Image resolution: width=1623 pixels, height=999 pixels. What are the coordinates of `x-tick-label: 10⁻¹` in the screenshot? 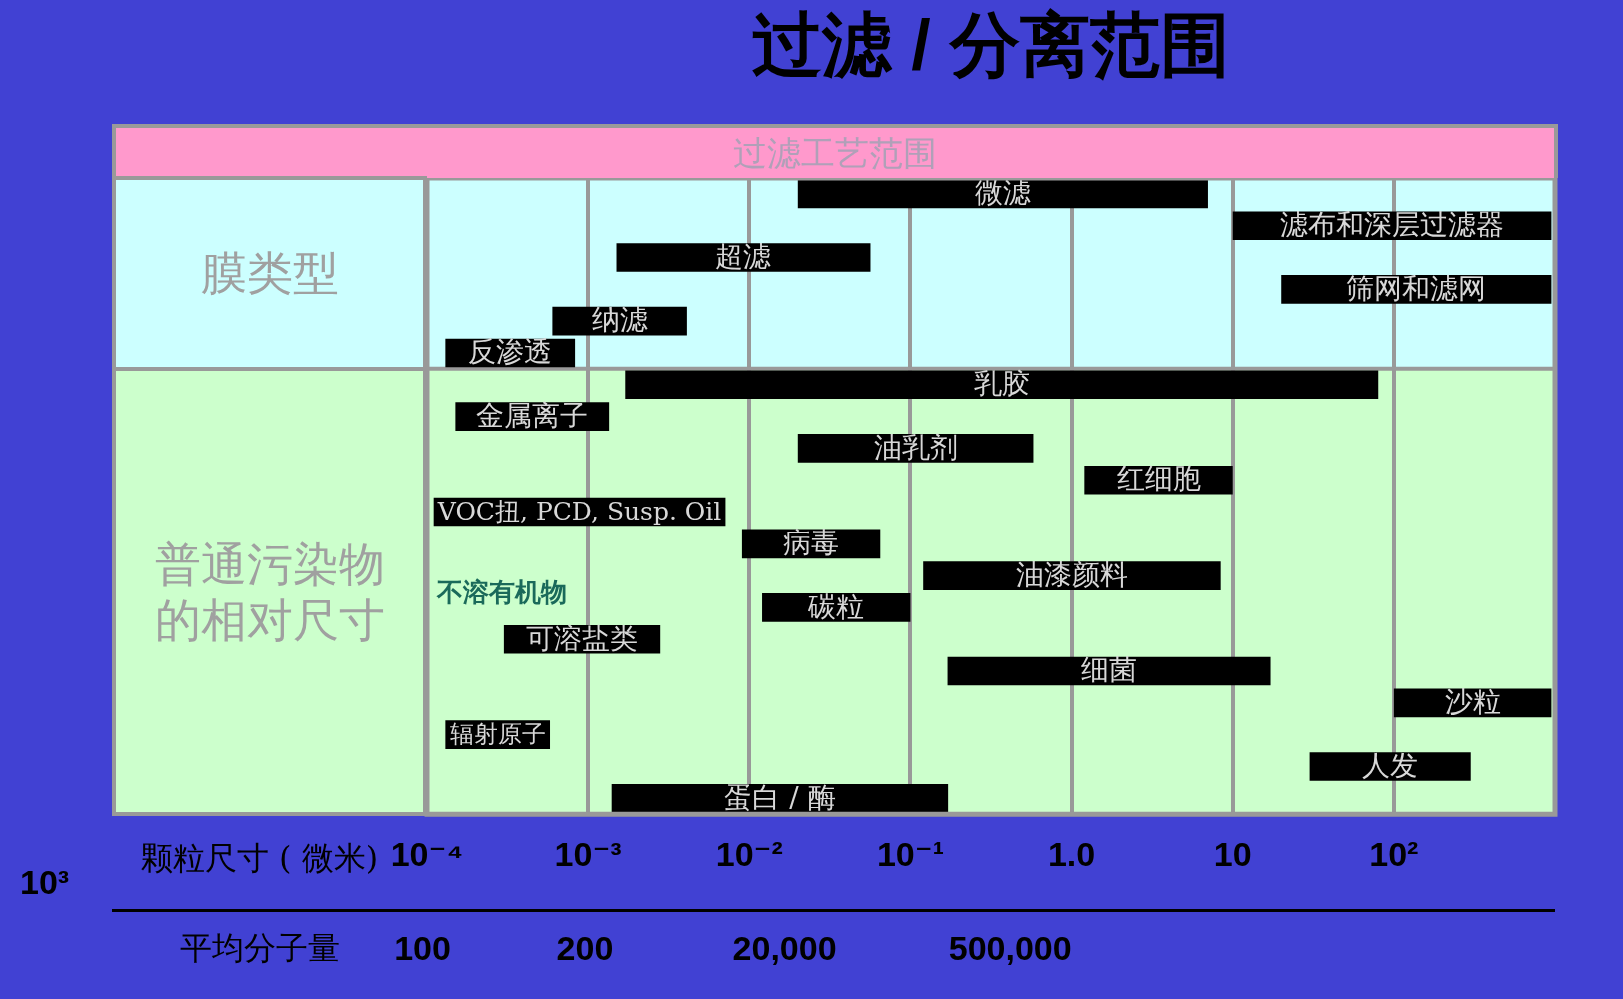 It's located at (910, 853).